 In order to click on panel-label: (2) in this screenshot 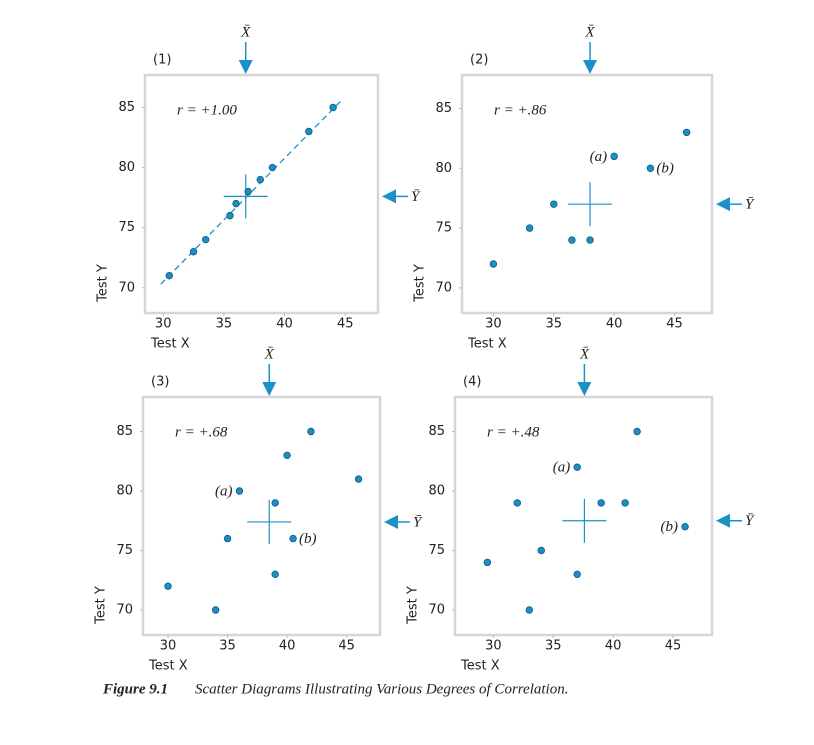, I will do `click(479, 60)`.